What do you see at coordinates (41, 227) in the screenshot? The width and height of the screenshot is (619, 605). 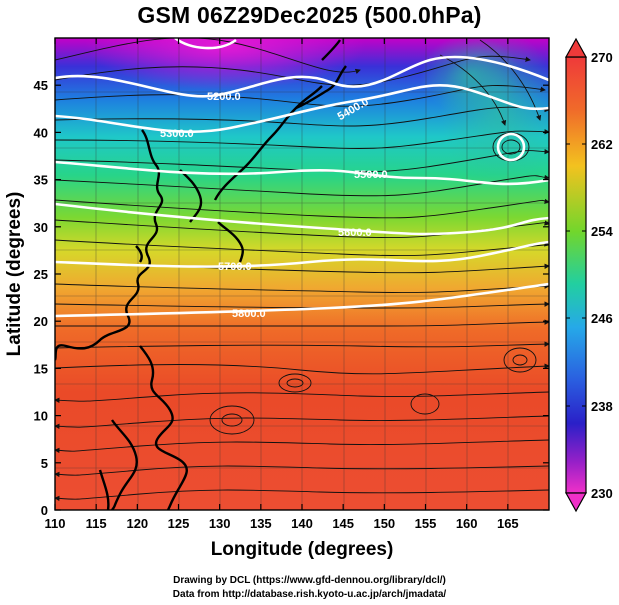 I see `y-tick-label: 30` at bounding box center [41, 227].